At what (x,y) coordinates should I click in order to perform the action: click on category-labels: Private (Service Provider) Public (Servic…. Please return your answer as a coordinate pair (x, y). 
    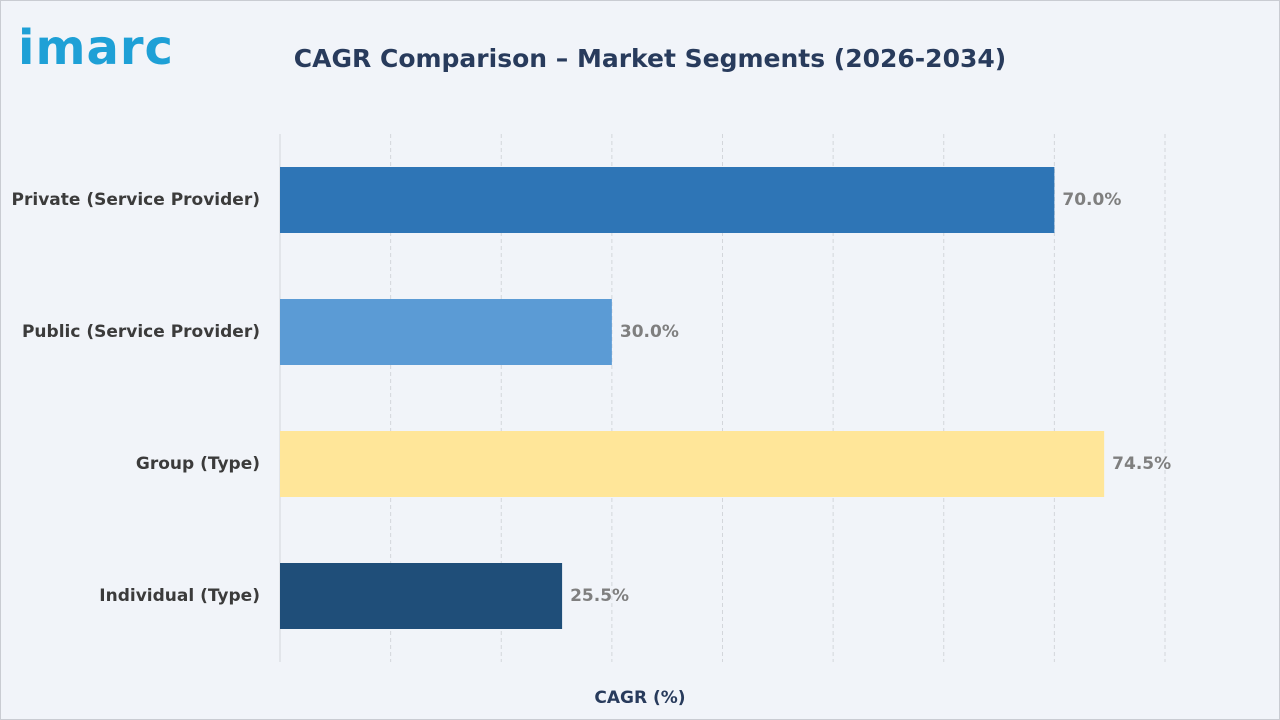
    Looking at the image, I should click on (136, 398).